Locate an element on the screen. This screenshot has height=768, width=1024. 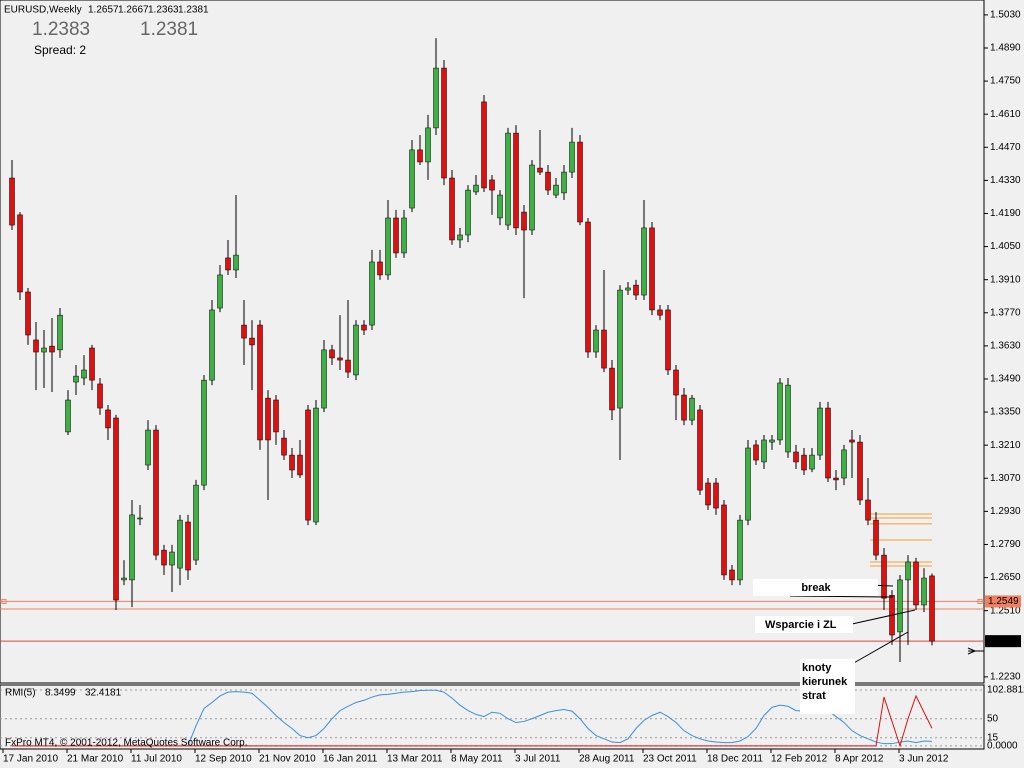
annotation: break is located at coordinates (816, 588).